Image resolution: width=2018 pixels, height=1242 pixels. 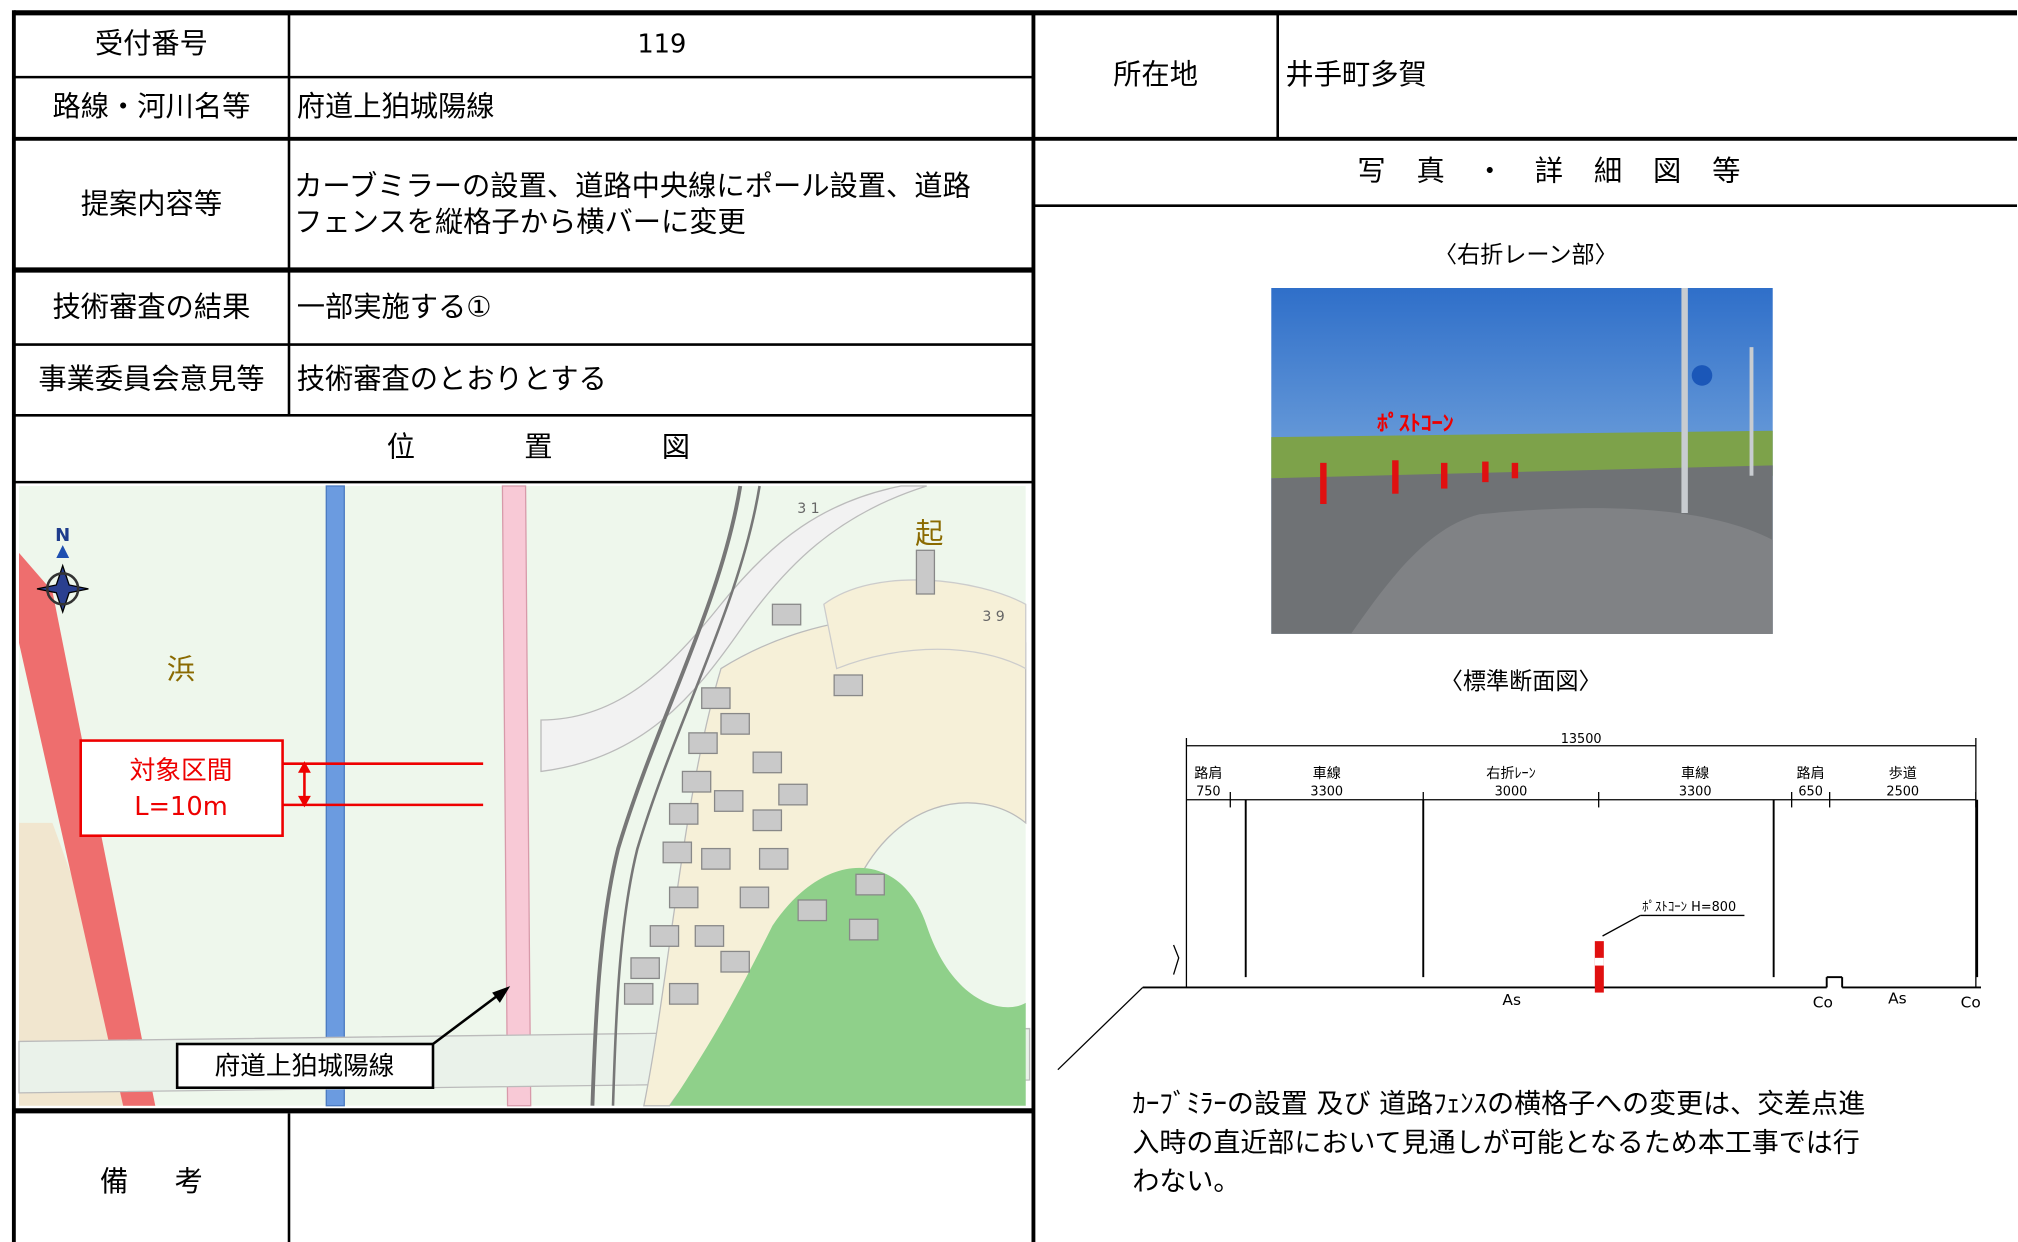 I want to click on section-heading: 位置図, so click(x=593, y=447).